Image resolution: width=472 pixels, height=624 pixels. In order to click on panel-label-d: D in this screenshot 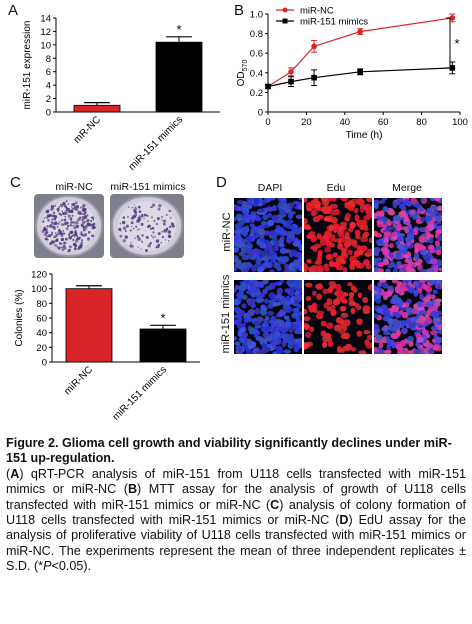, I will do `click(221, 182)`.